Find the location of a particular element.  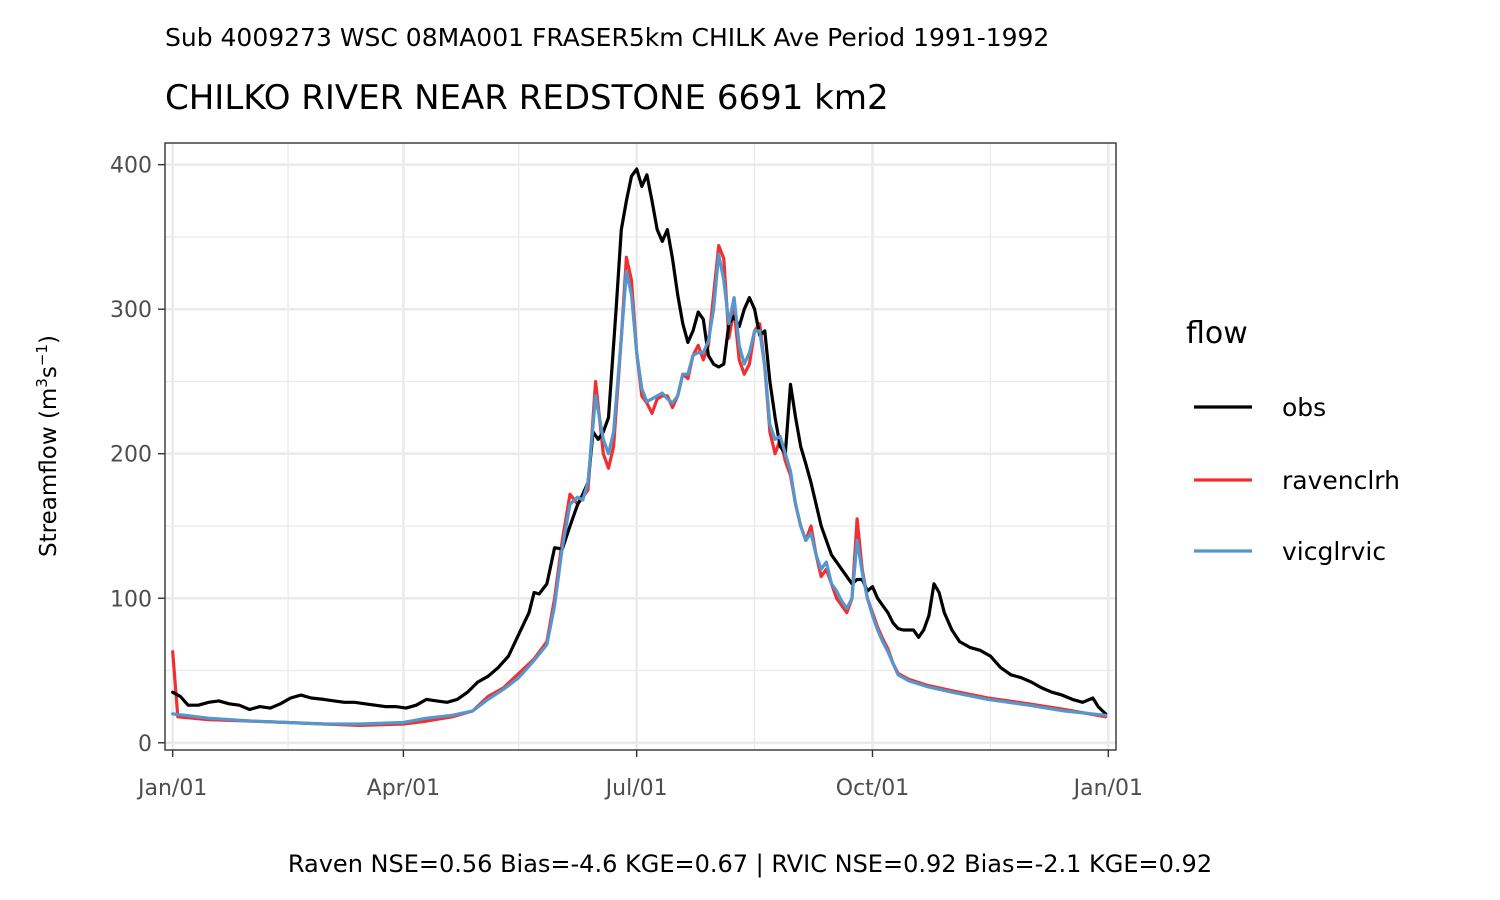

legend-title: flow is located at coordinates (1217, 333).